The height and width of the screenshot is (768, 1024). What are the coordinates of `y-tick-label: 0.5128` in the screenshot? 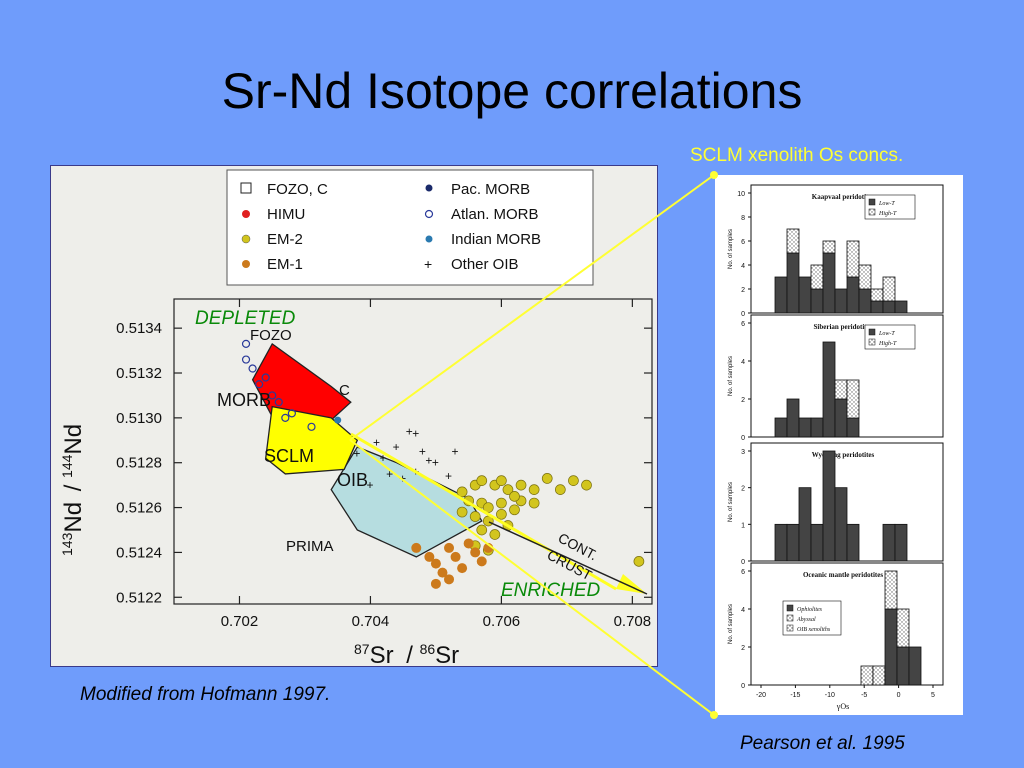 It's located at (139, 463).